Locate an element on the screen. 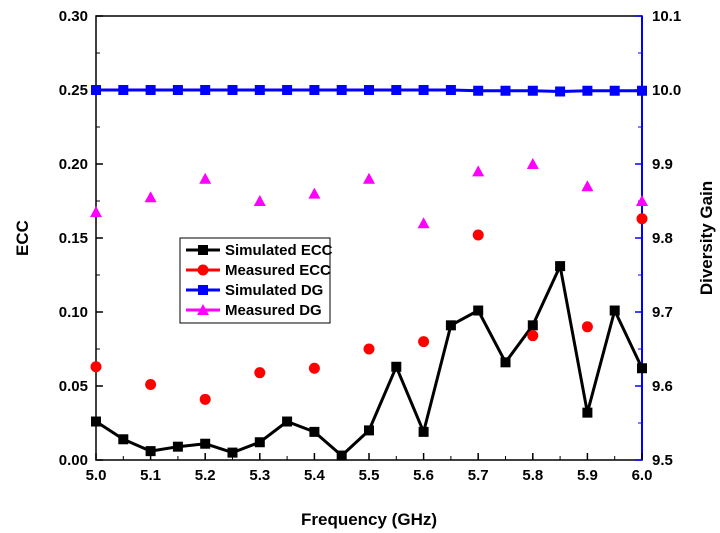 Image resolution: width=720 pixels, height=533 pixels. y-right-tick-label: 10.0 is located at coordinates (666, 90).